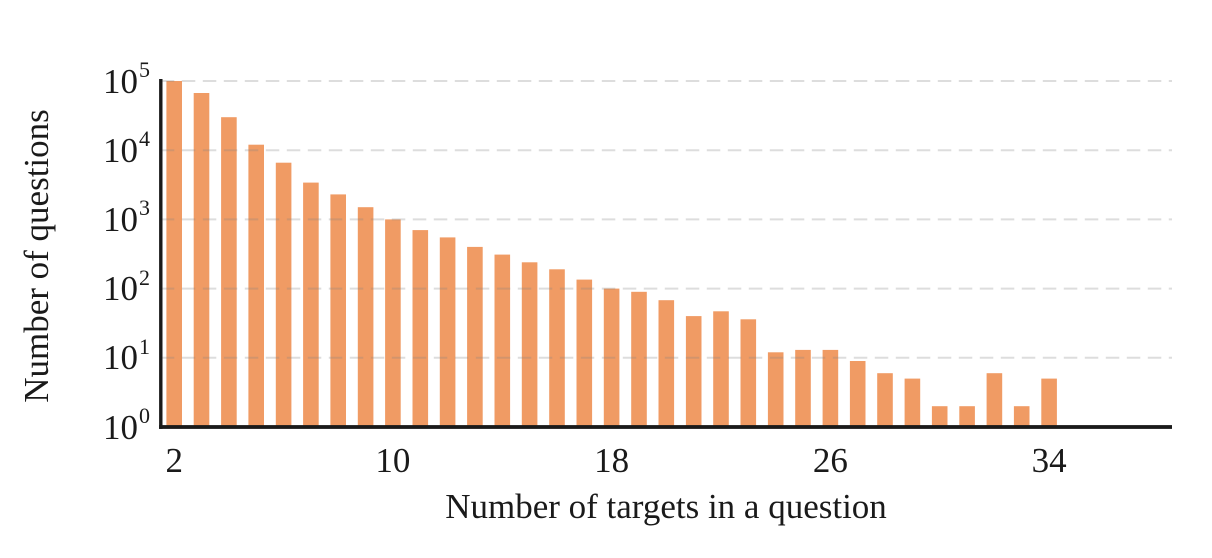 The height and width of the screenshot is (558, 1212). What do you see at coordinates (1049, 460) in the screenshot?
I see `x-tick-label-34: 34` at bounding box center [1049, 460].